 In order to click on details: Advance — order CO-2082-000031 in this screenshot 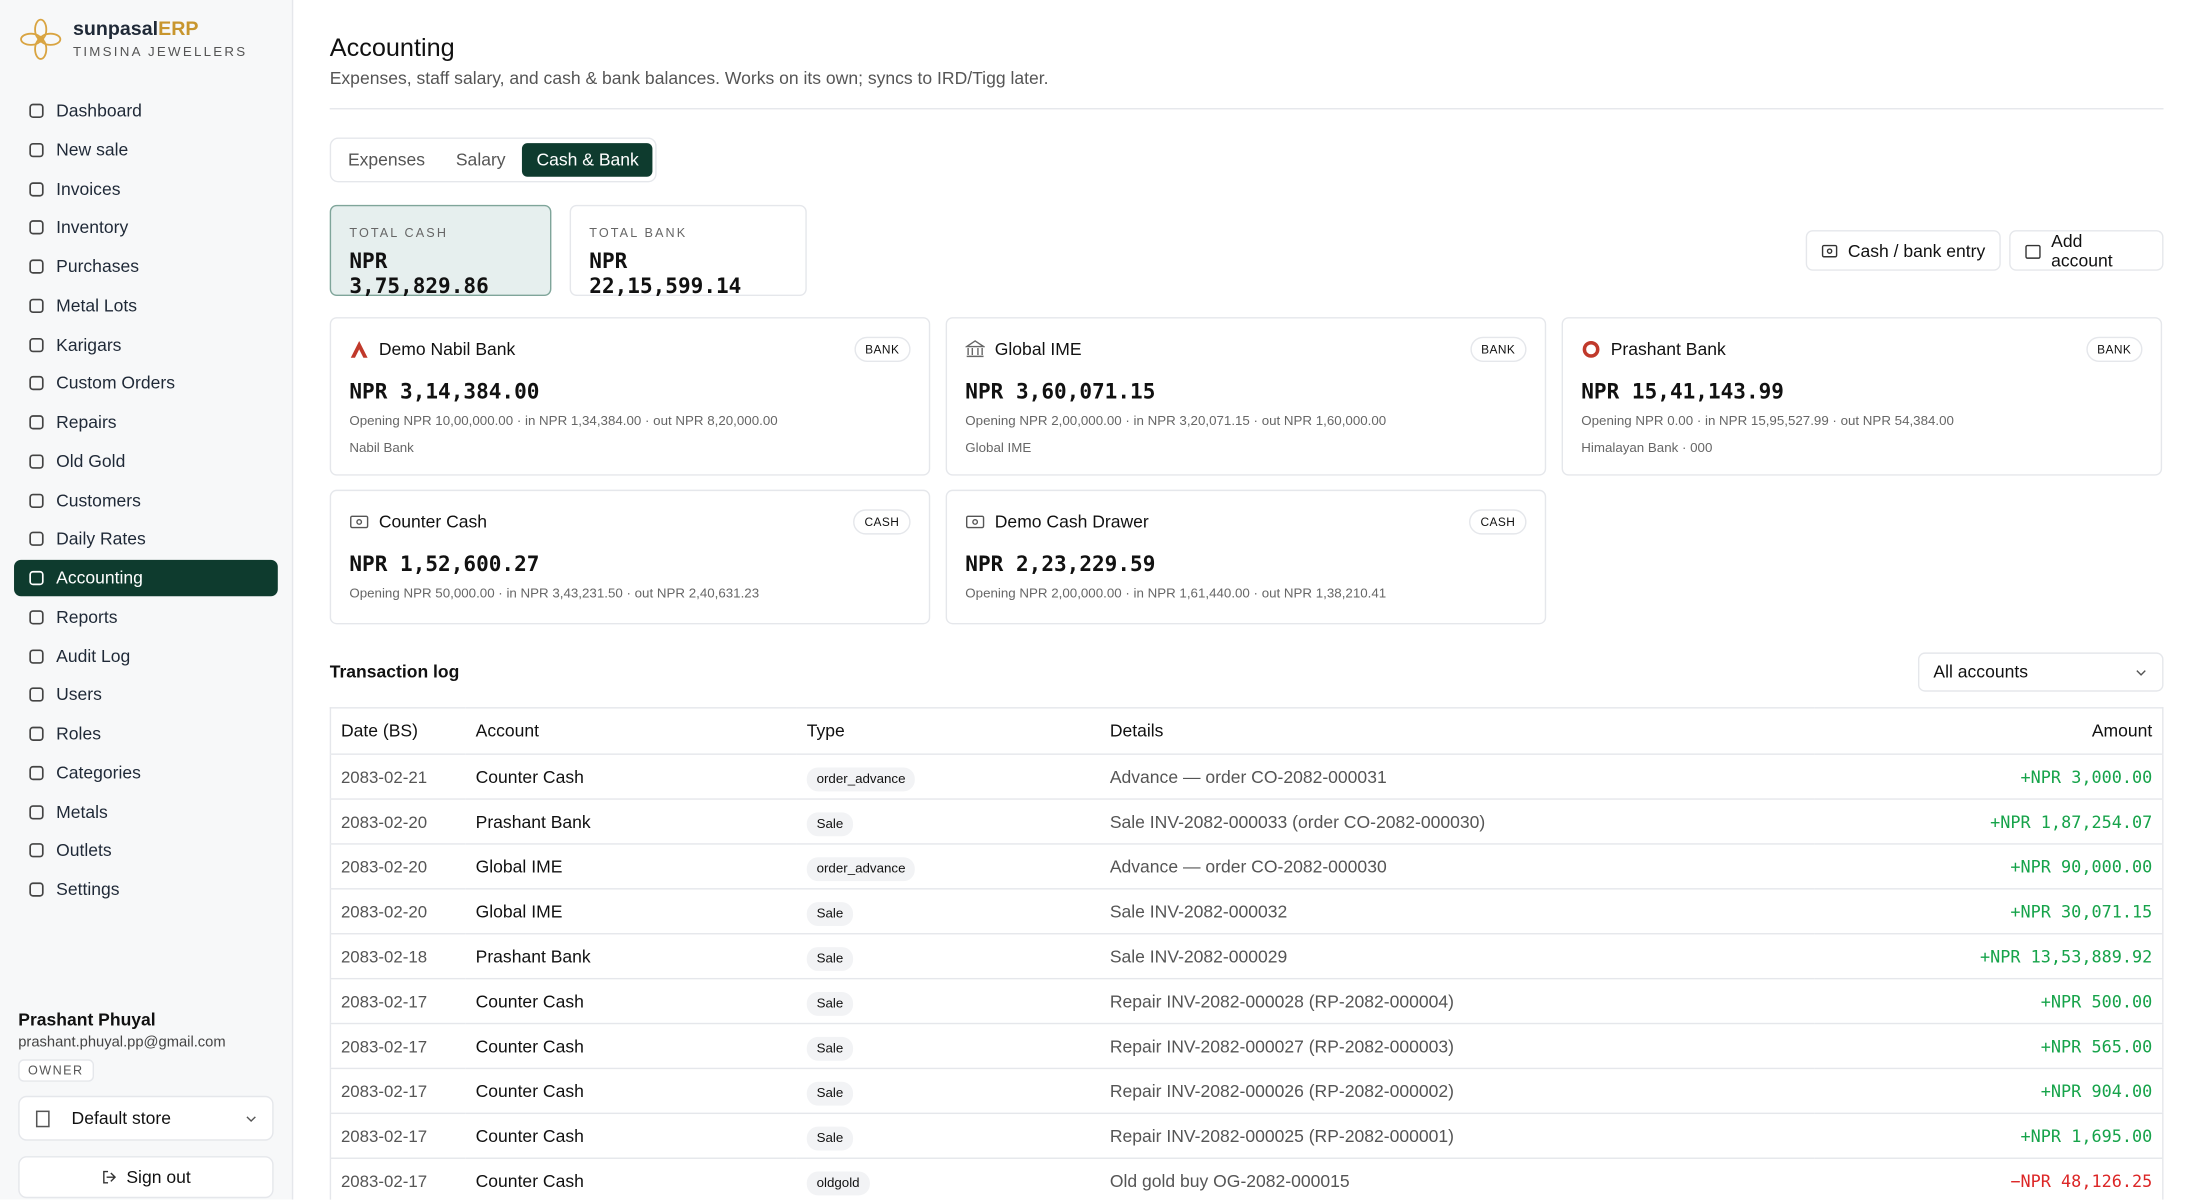, I will do `click(1457, 777)`.